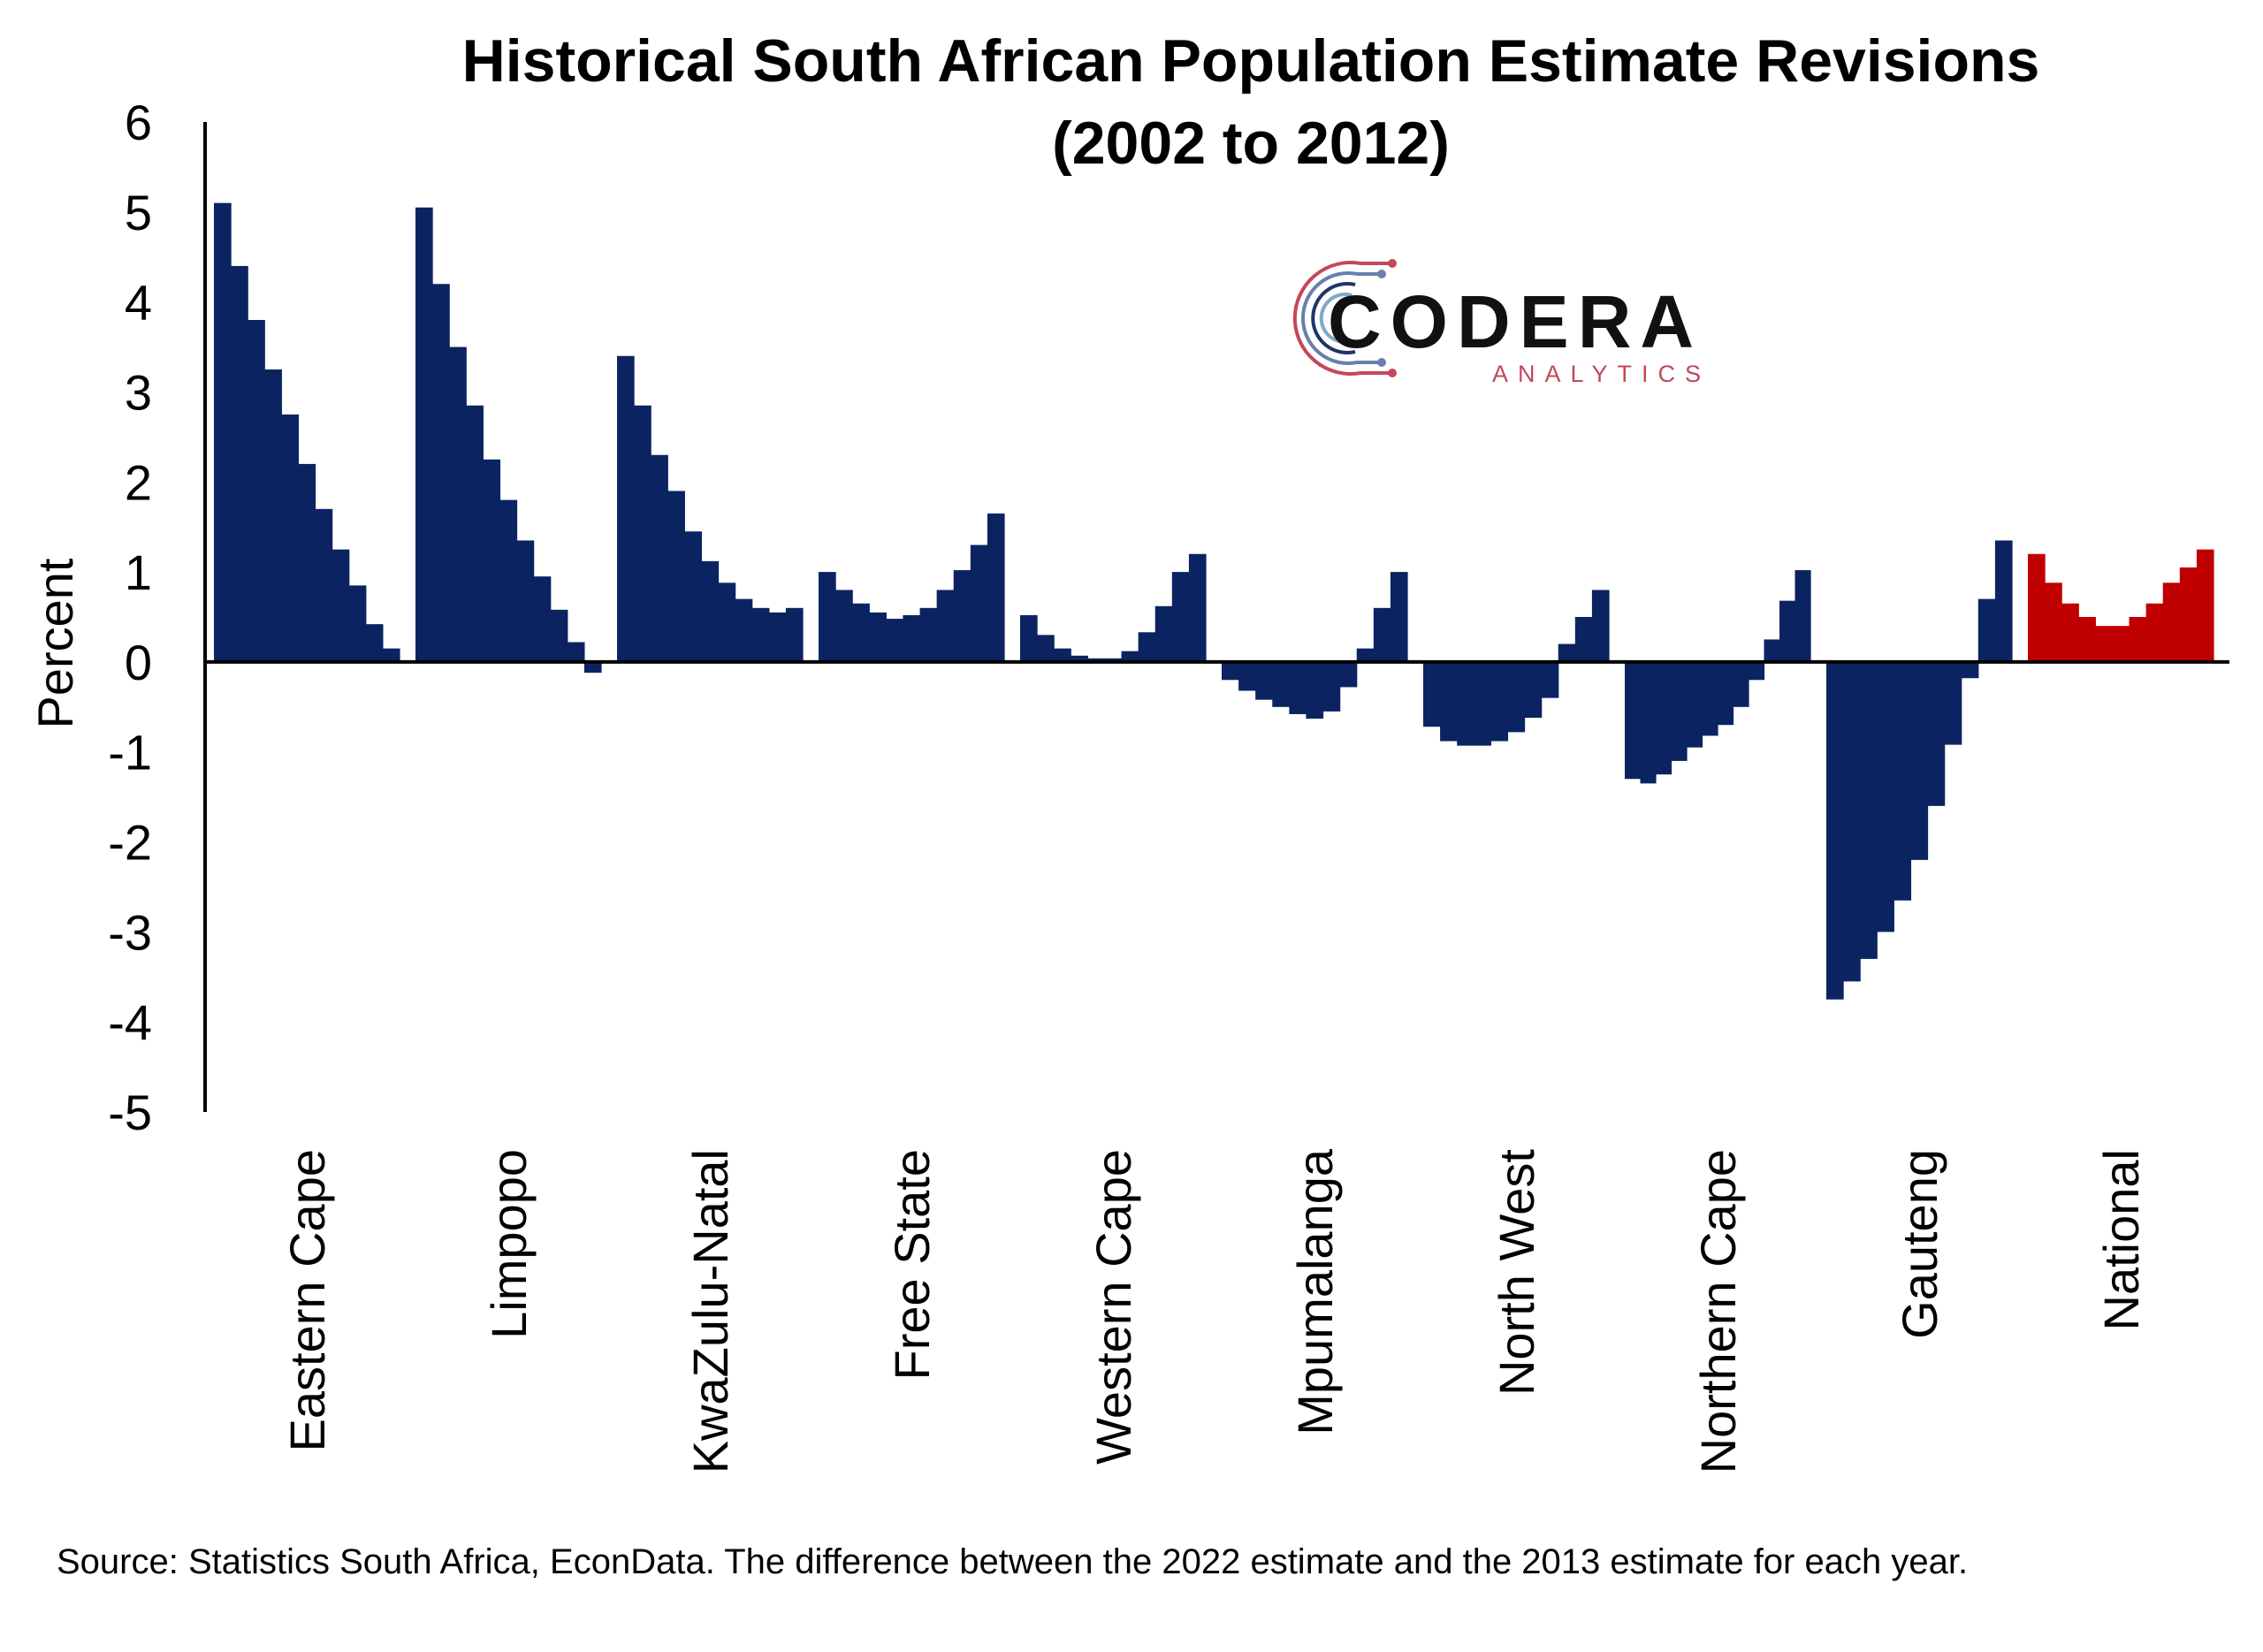 Image resolution: width=2263 pixels, height=1652 pixels. What do you see at coordinates (1251, 144) in the screenshot?
I see `chart-title-line-2: (2002 to 2012)` at bounding box center [1251, 144].